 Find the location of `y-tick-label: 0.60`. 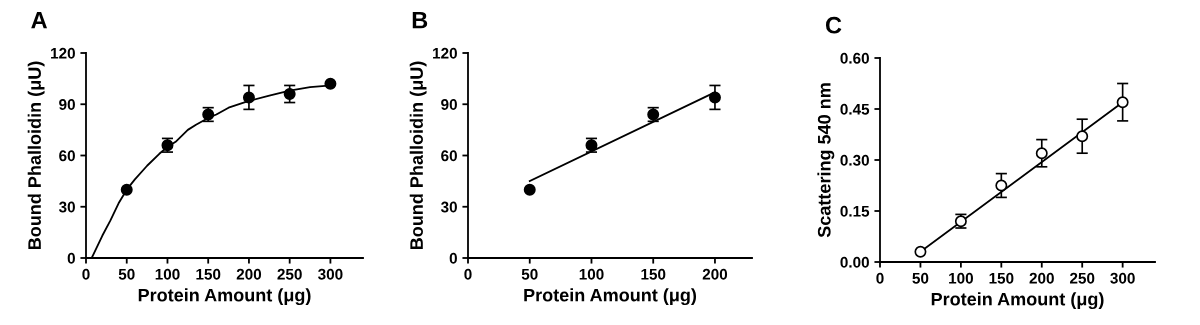

y-tick-label: 0.60 is located at coordinates (854, 58).